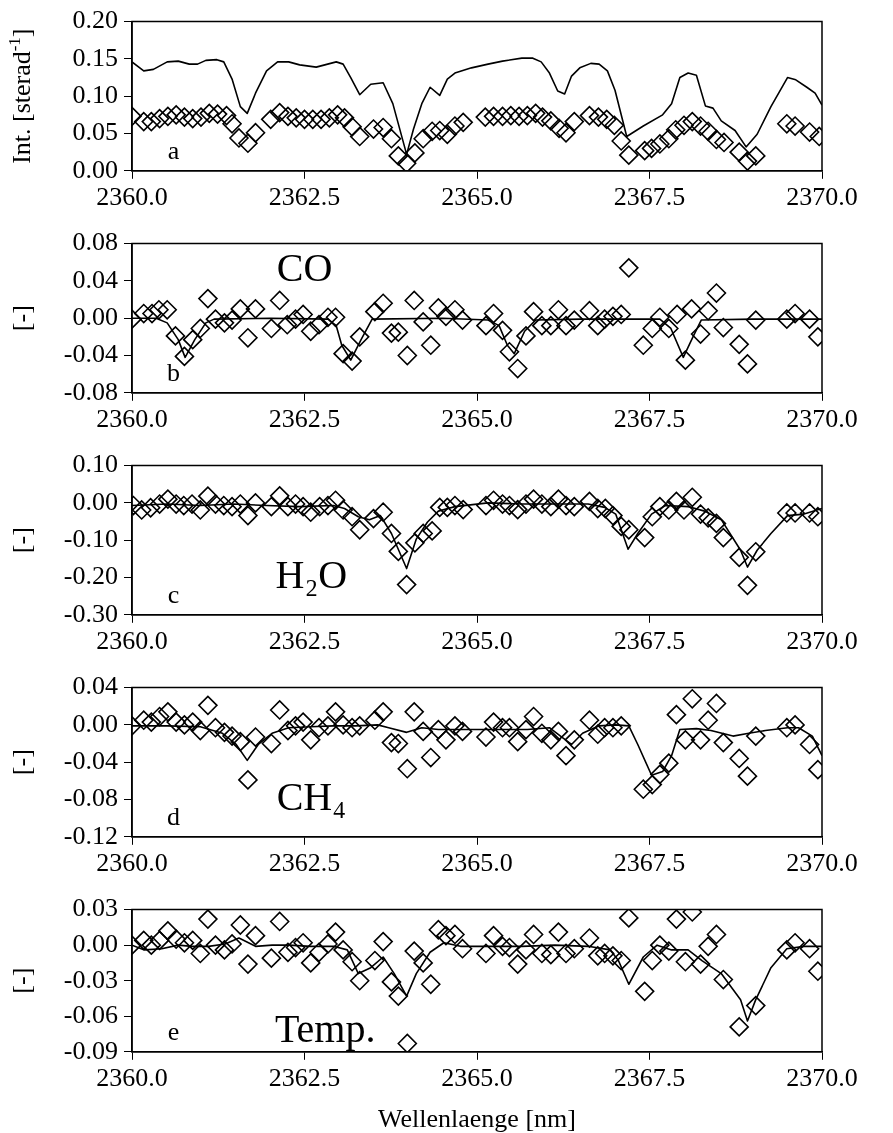  I want to click on y-tick-label: -0.20, so click(90, 576).